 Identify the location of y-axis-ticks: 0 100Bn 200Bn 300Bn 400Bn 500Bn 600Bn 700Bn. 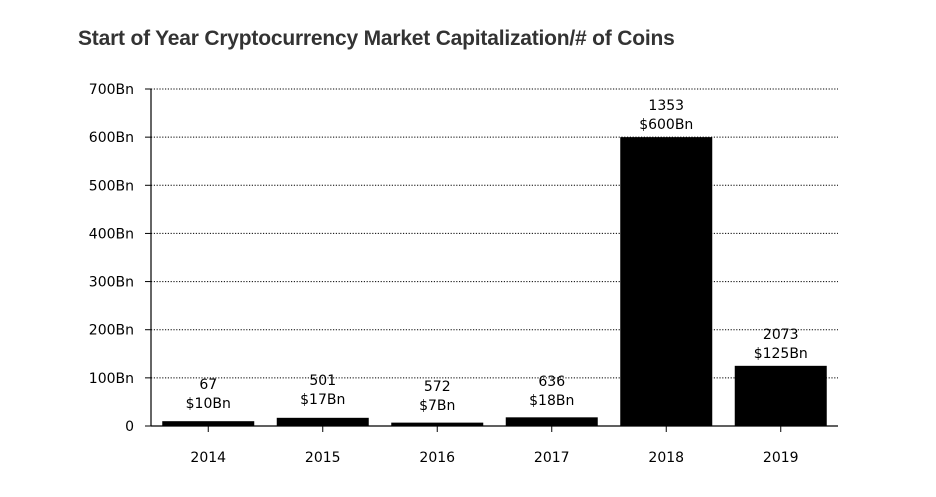
(120, 258).